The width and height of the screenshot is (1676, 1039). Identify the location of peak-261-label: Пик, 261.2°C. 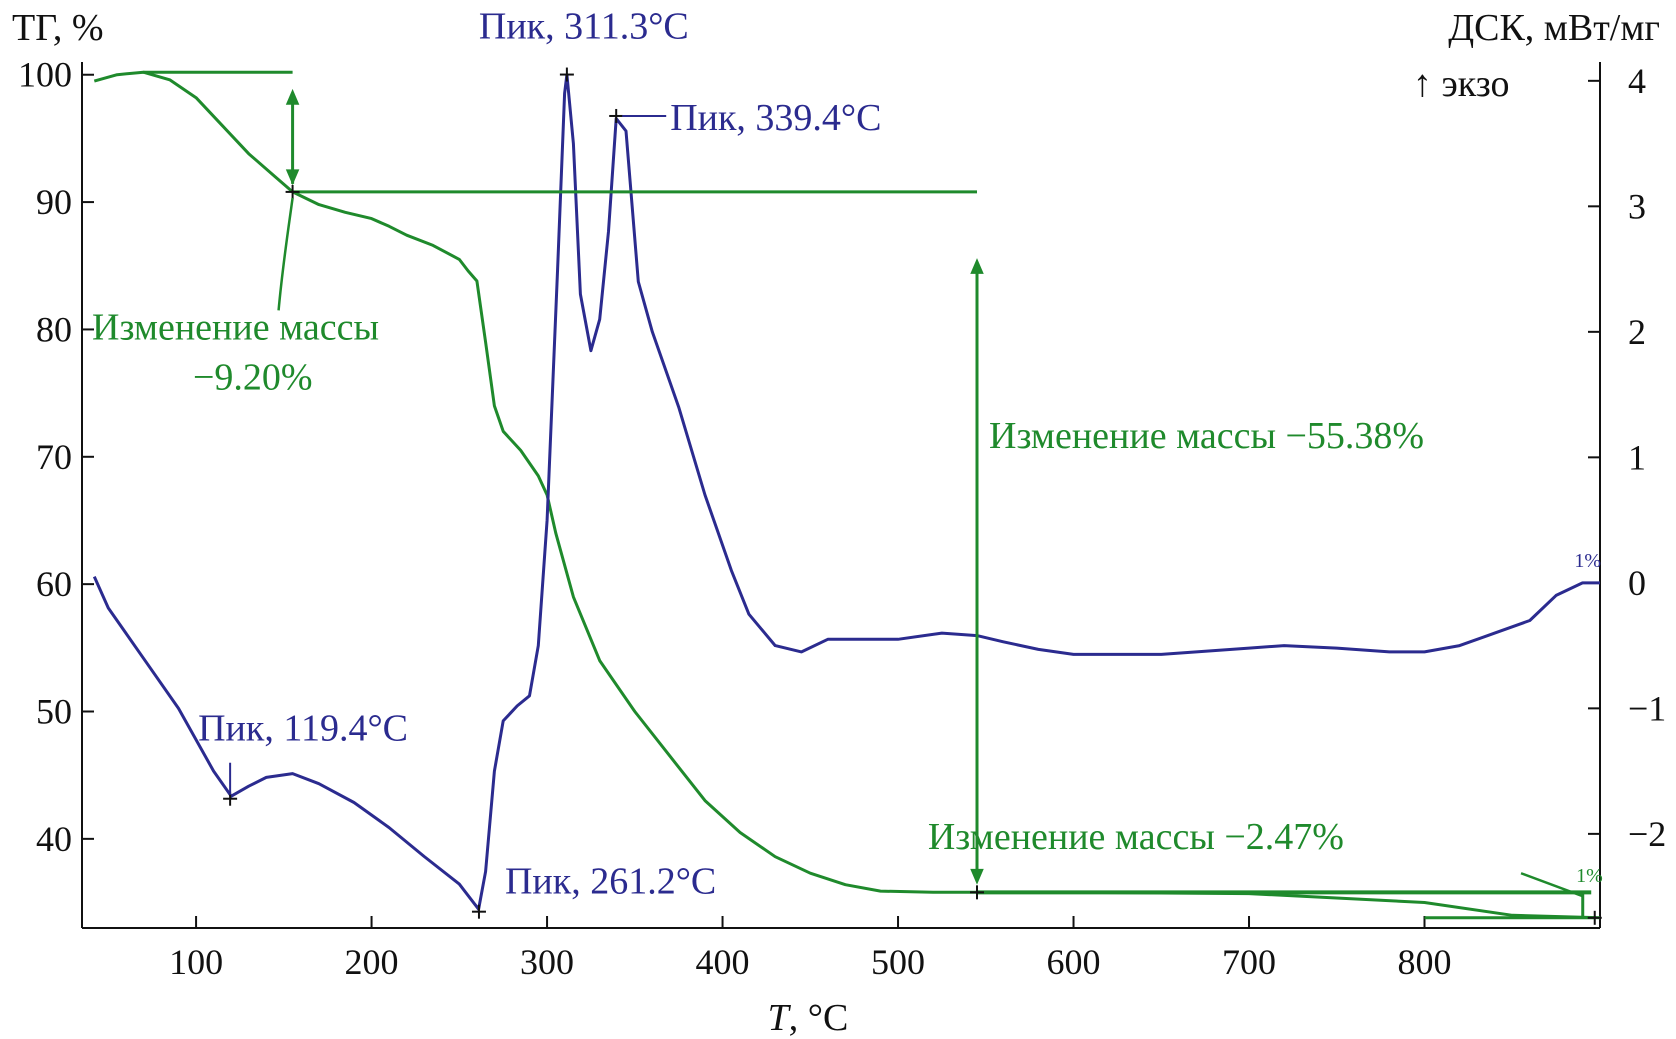
(610, 882).